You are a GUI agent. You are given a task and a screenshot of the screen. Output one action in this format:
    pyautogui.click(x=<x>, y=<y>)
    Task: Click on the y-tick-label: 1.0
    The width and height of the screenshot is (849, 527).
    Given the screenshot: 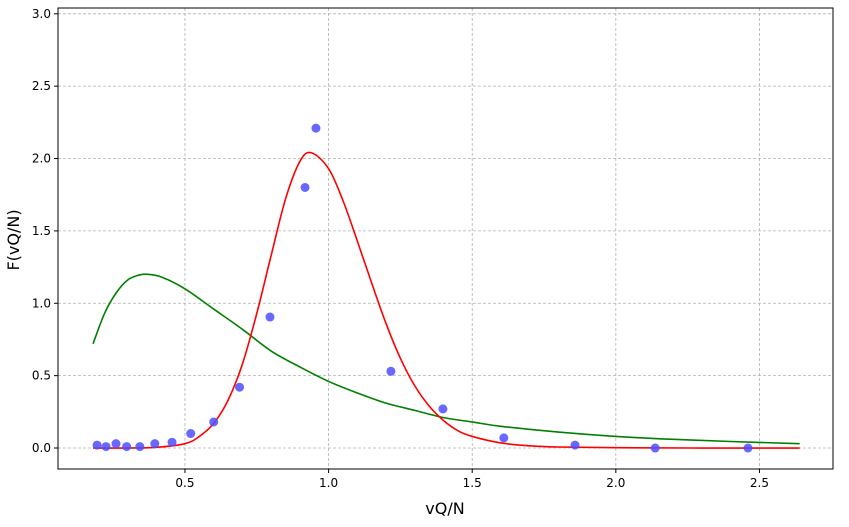 What is the action you would take?
    pyautogui.click(x=41, y=303)
    